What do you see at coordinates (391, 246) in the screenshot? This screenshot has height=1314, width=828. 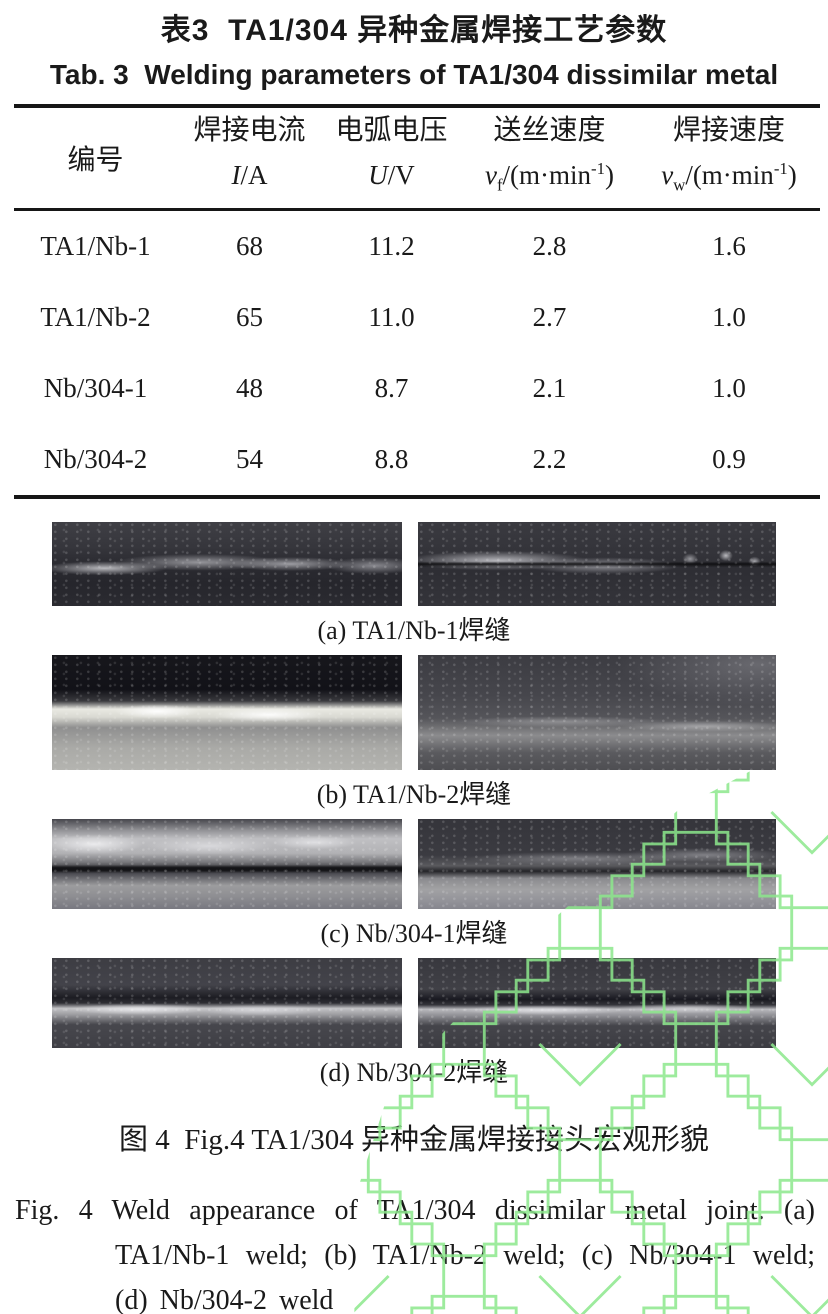 I see `cell-voltage: 11.2` at bounding box center [391, 246].